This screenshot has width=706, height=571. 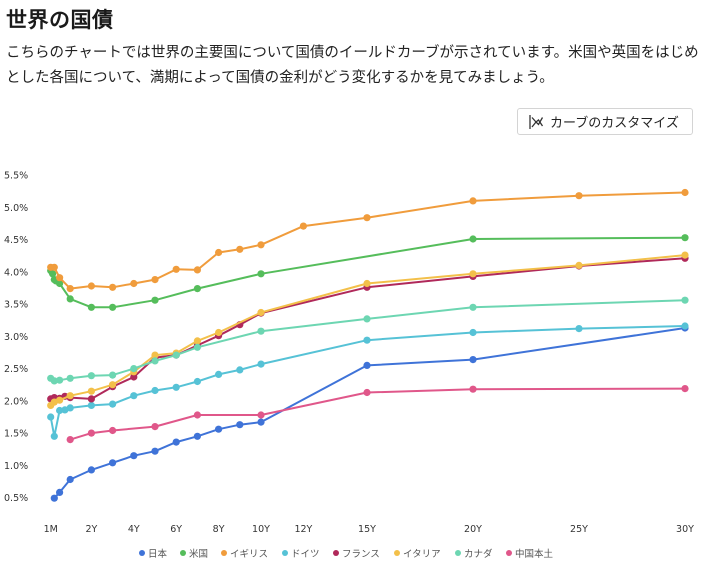 I want to click on legend: 日本 米国 イギリス ドイツ フランス イタリア カナダ 中国本土, so click(x=346, y=554).